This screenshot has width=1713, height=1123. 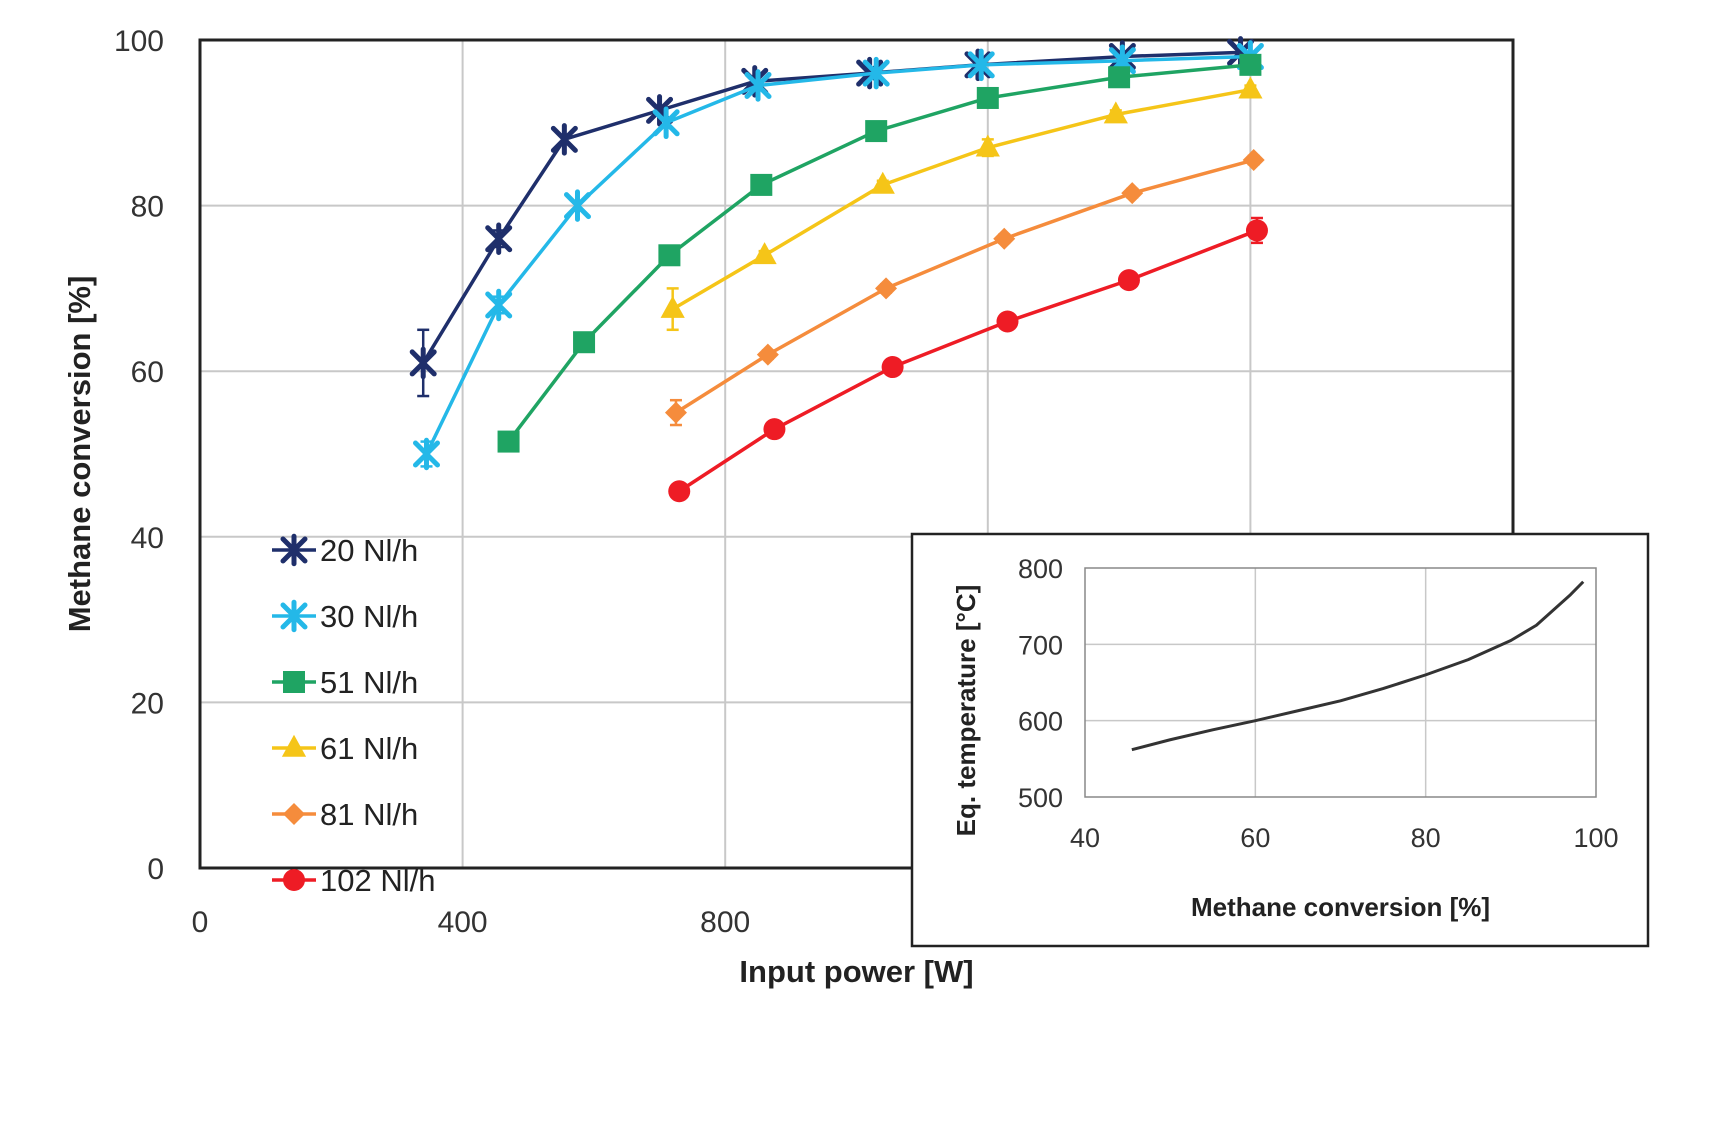 What do you see at coordinates (1040, 645) in the screenshot?
I see `inset-y-tick-label: 700` at bounding box center [1040, 645].